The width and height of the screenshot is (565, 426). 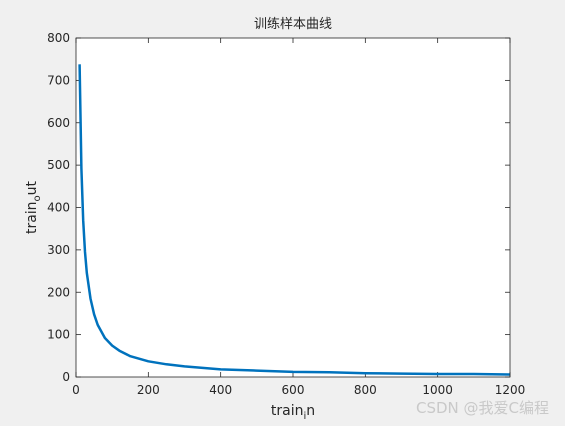 What do you see at coordinates (148, 390) in the screenshot?
I see `x-tick-label: 200` at bounding box center [148, 390].